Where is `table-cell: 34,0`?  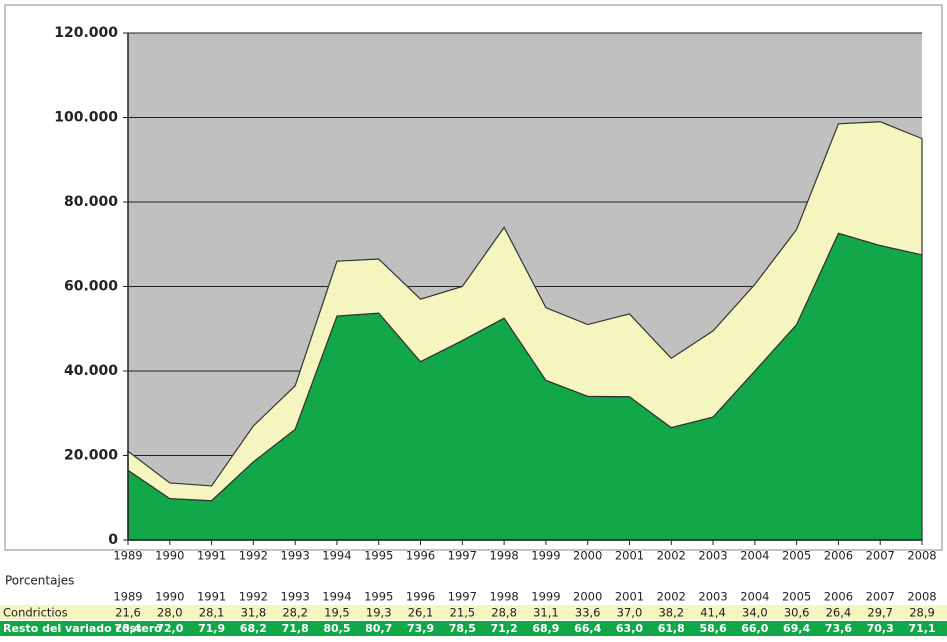
table-cell: 34,0 is located at coordinates (755, 613).